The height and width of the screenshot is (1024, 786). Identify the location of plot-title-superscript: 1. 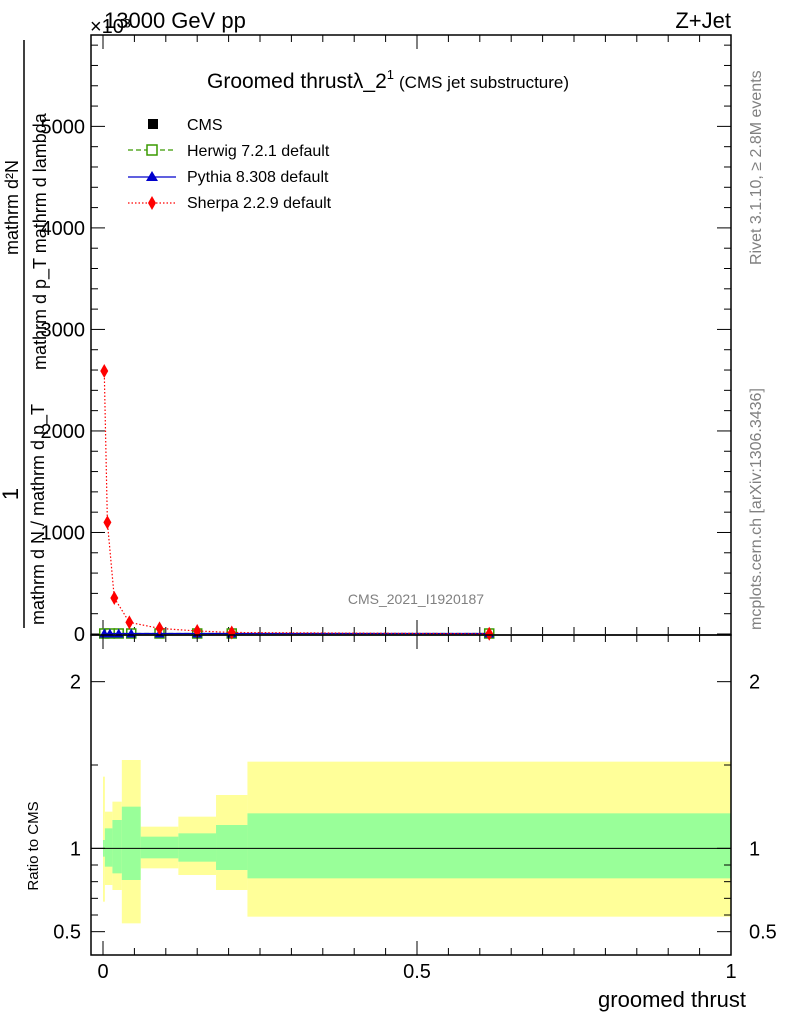
(390, 74).